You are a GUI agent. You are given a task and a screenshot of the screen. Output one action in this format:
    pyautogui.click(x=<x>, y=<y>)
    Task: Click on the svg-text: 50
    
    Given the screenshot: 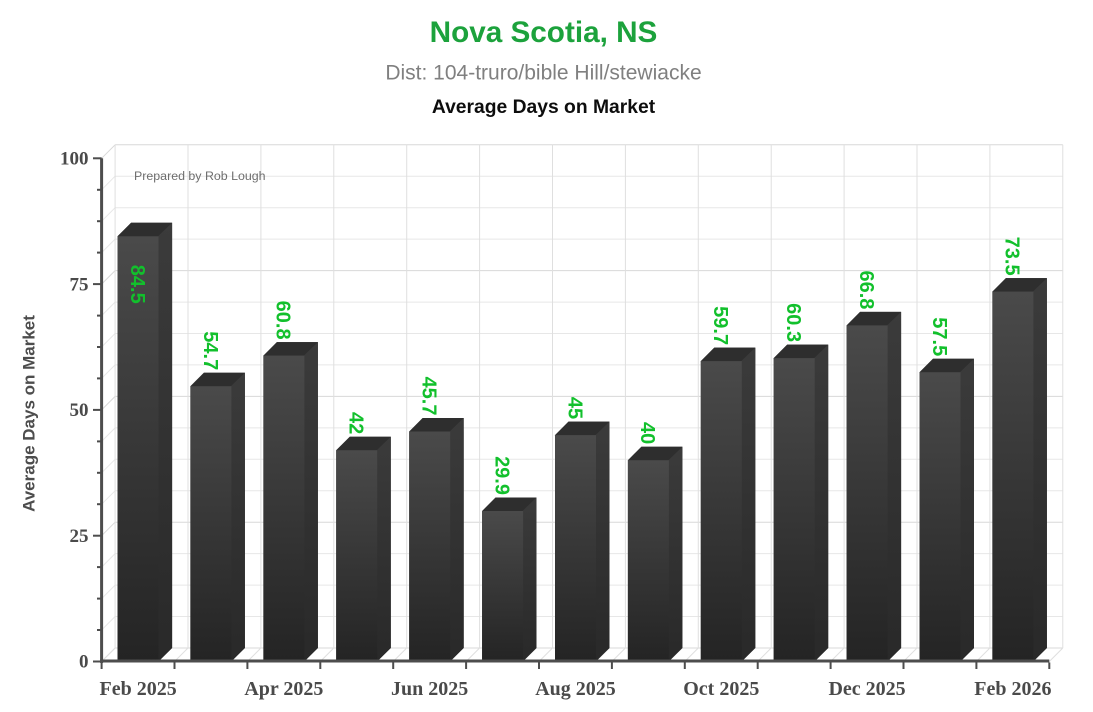 What is the action you would take?
    pyautogui.click(x=79, y=410)
    